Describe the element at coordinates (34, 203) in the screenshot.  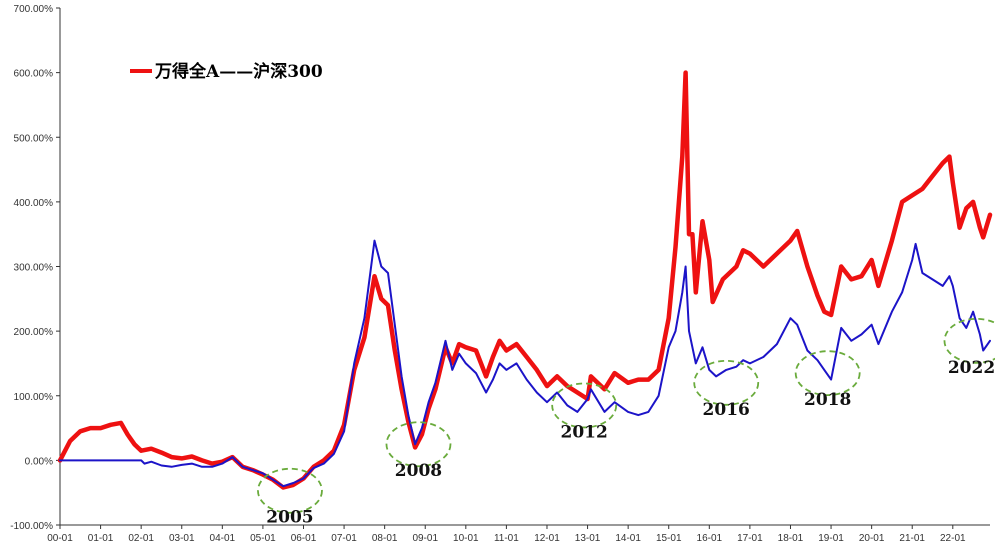
I see `y-tick-label: 400.00%` at that location.